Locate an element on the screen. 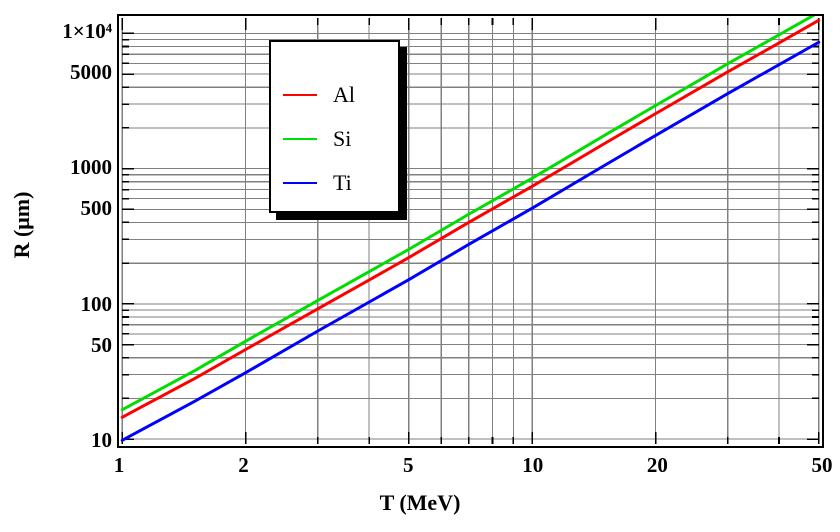 The height and width of the screenshot is (532, 840). x-tick-label: 5 is located at coordinates (408, 465).